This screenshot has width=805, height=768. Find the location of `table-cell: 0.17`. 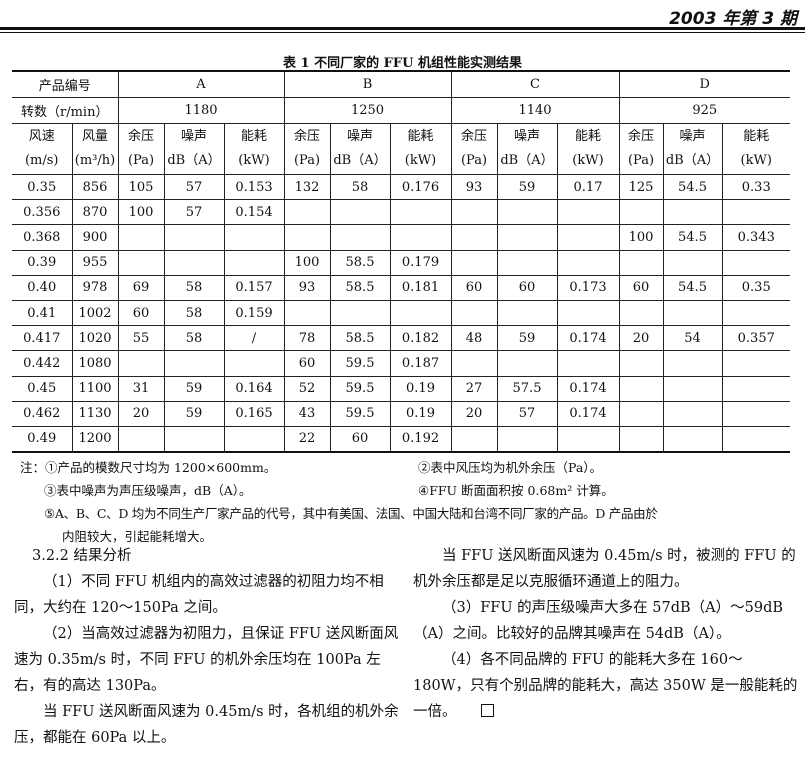

table-cell: 0.17 is located at coordinates (588, 187).